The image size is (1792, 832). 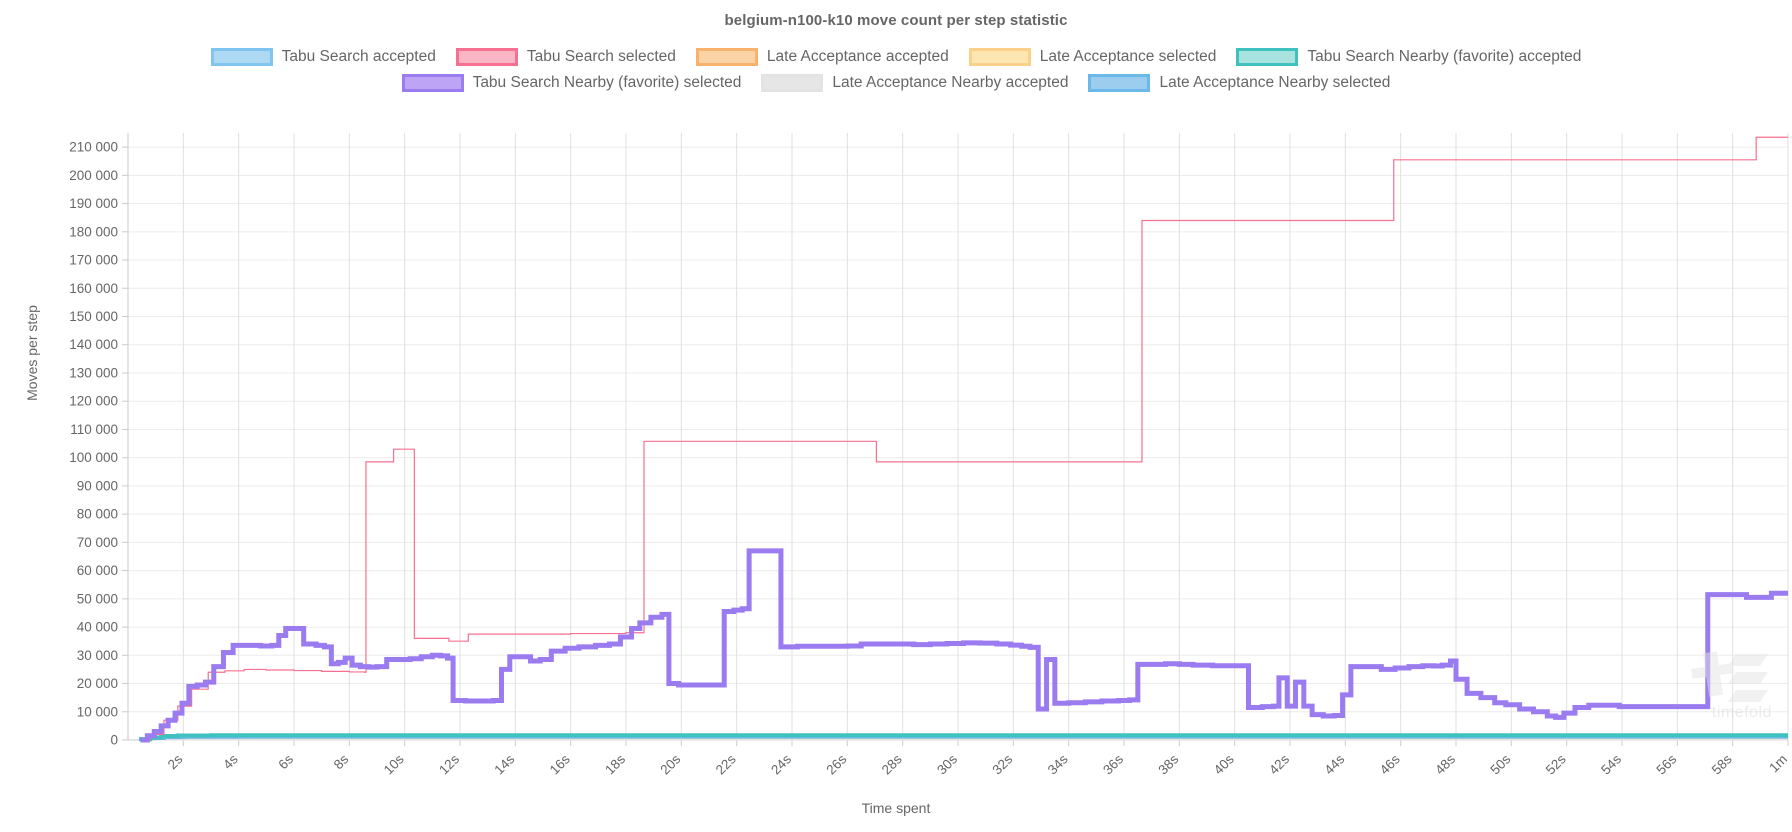 I want to click on y-tick-label: 190 000, so click(x=93, y=203).